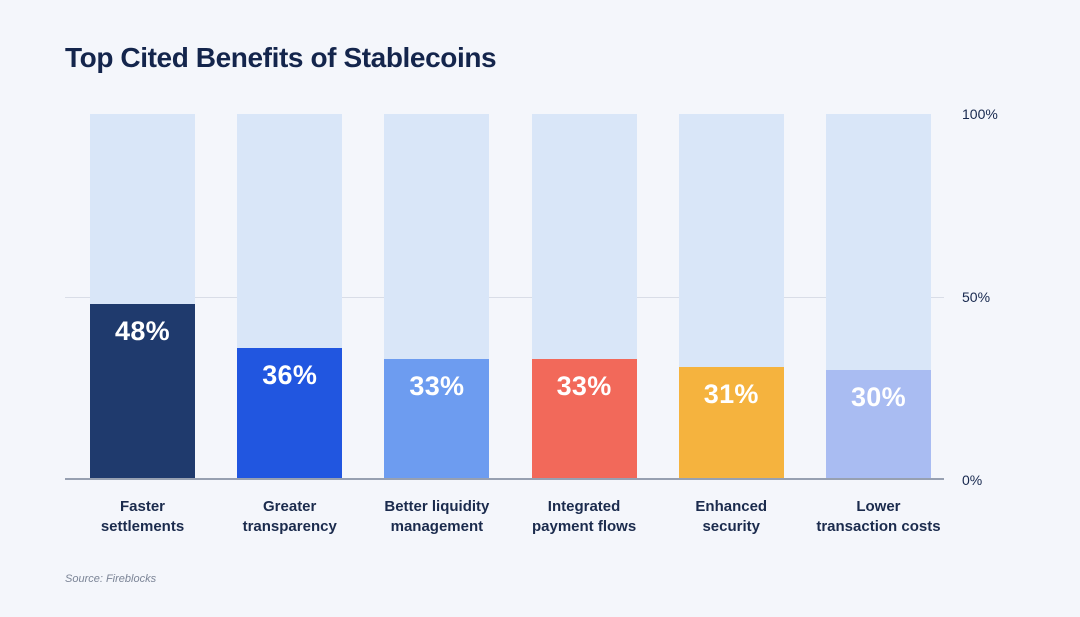 The width and height of the screenshot is (1080, 617). What do you see at coordinates (972, 480) in the screenshot?
I see `y-tick-label: 0%` at bounding box center [972, 480].